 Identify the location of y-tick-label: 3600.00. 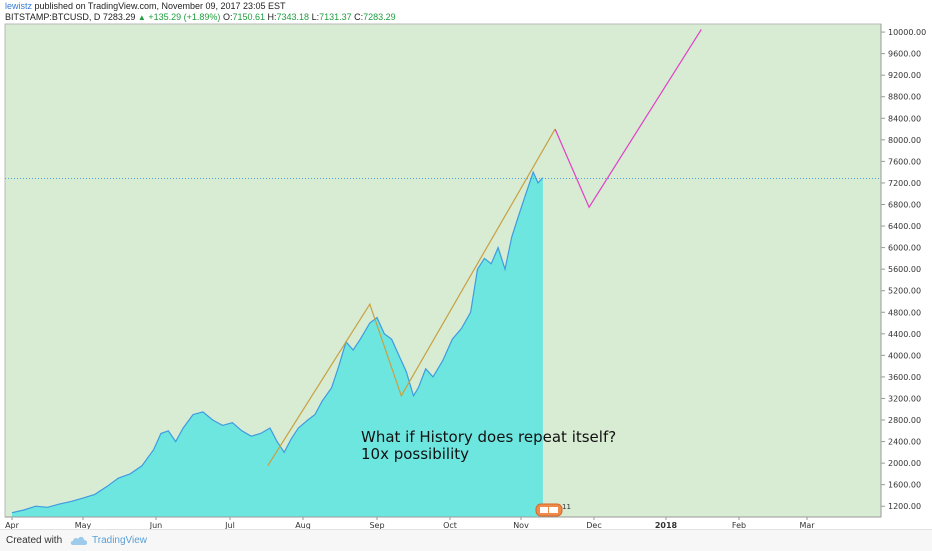
(904, 377).